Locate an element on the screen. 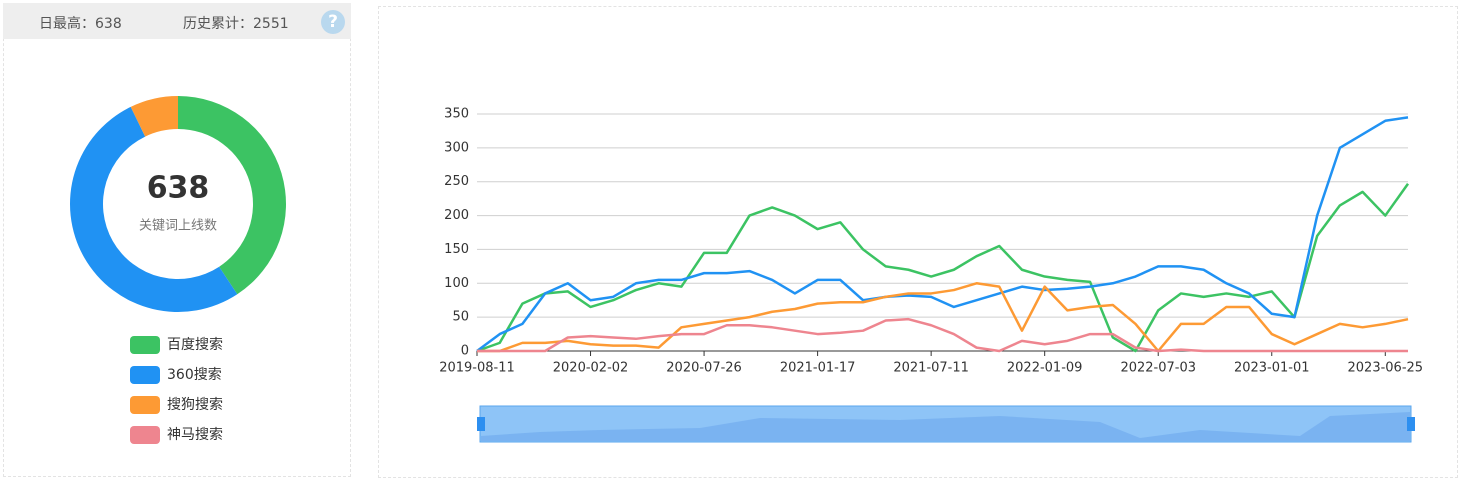 Image resolution: width=1459 pixels, height=481 pixels. stat: 日最高：638 is located at coordinates (80, 23).